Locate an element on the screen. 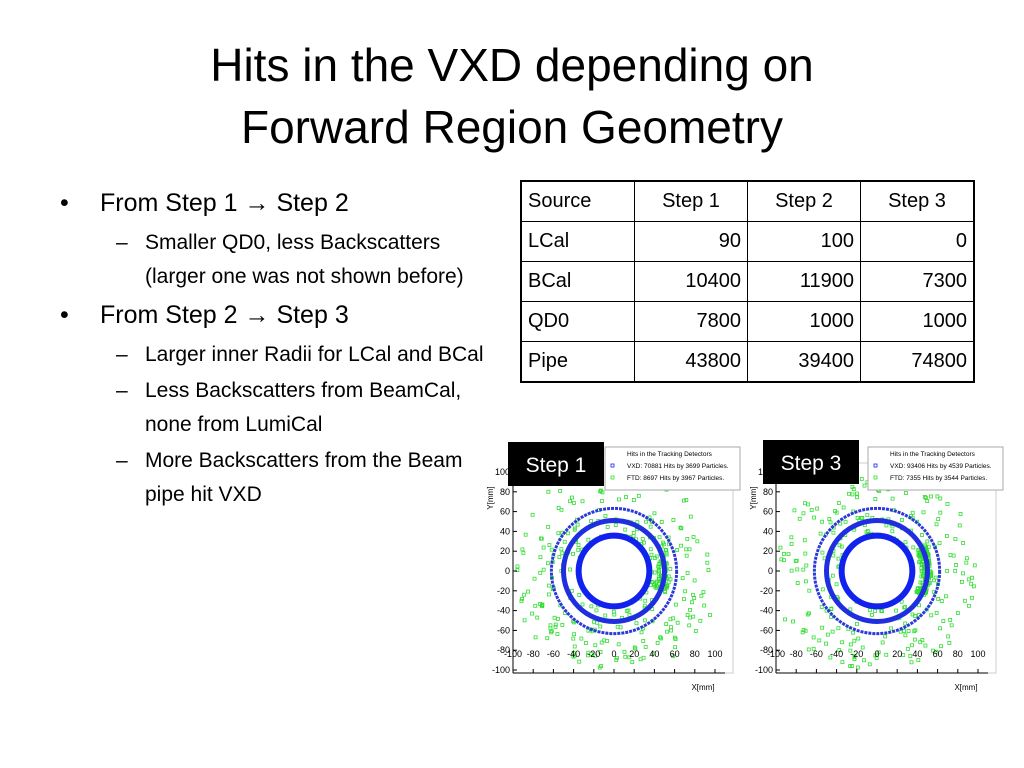 The height and width of the screenshot is (768, 1024). x-tick-label: -80 is located at coordinates (796, 654).